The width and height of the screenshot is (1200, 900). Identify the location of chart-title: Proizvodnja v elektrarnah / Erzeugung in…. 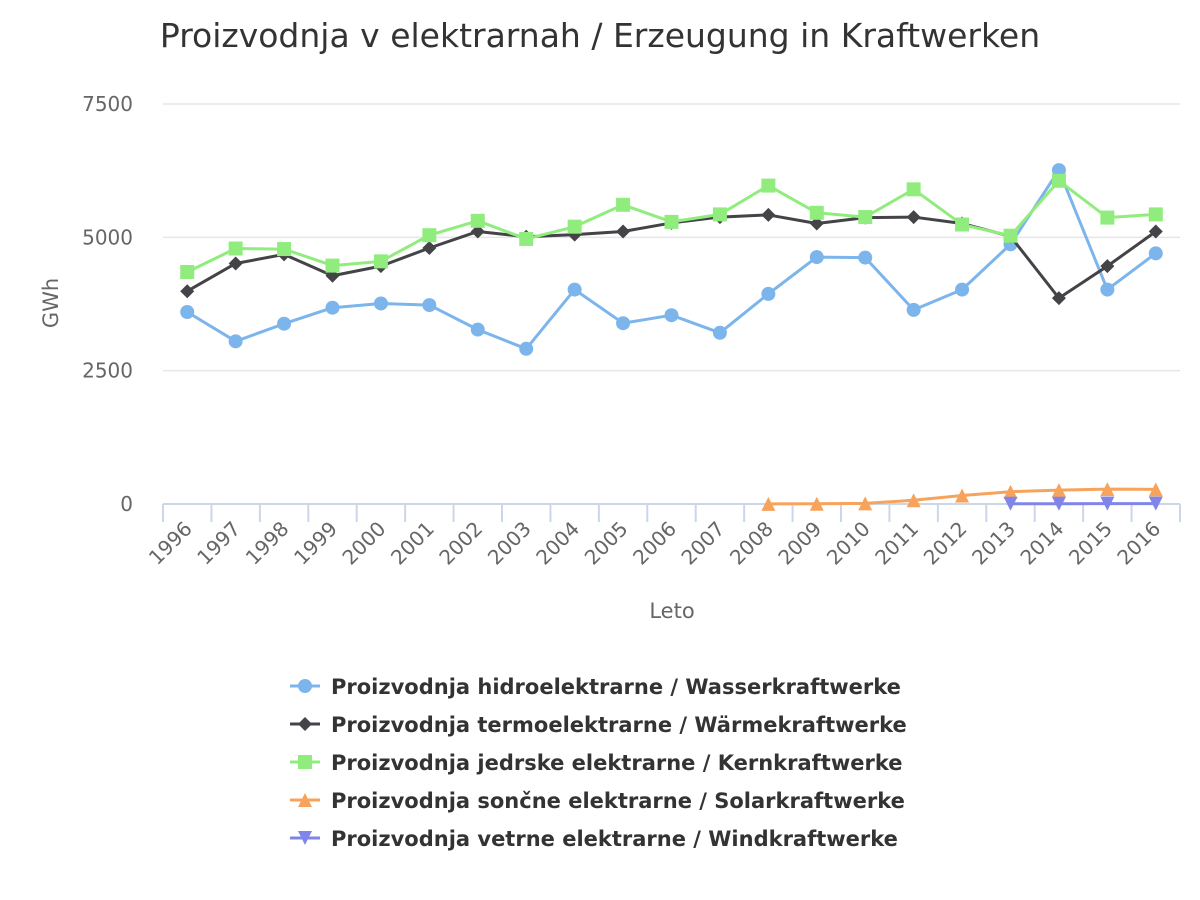
(600, 35).